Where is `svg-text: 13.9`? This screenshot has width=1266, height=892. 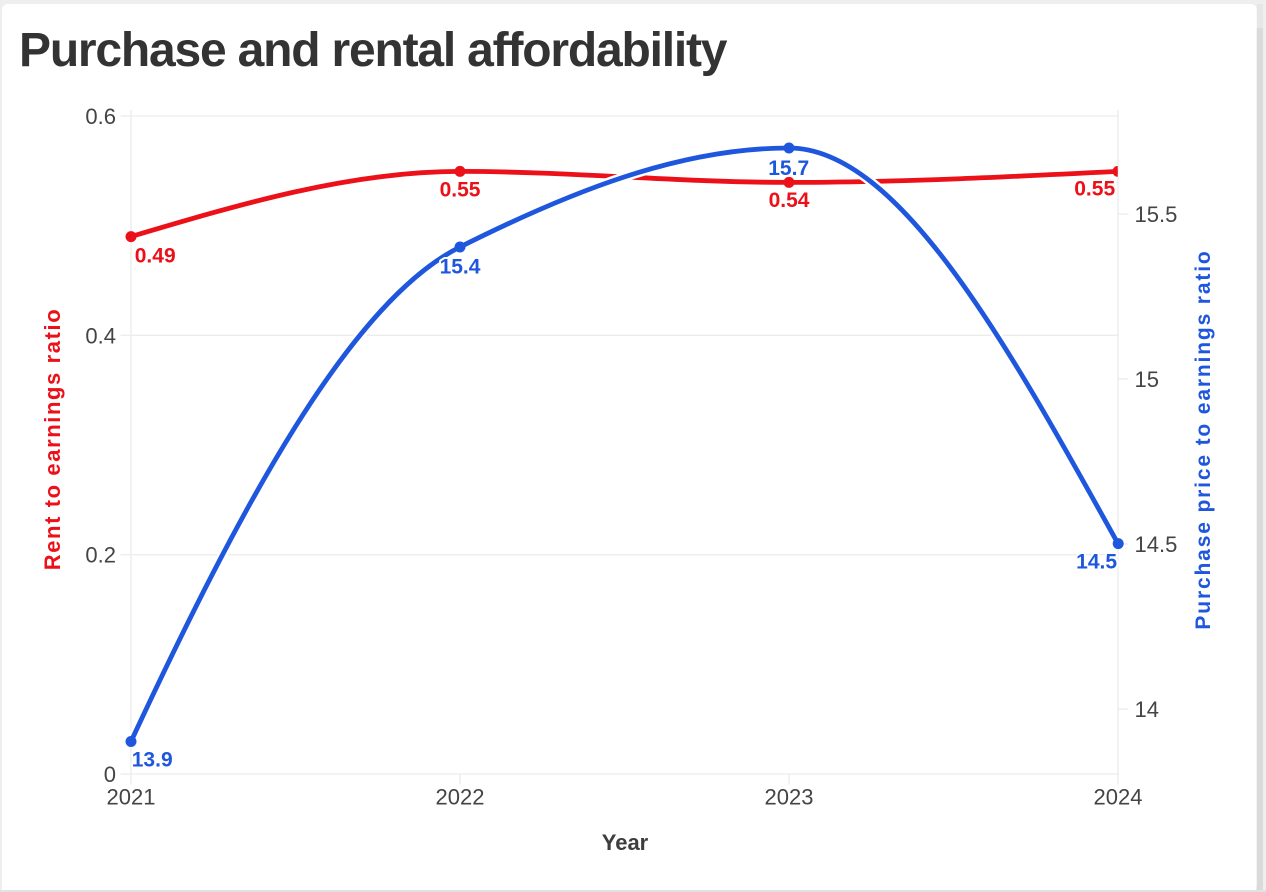 svg-text: 13.9 is located at coordinates (152, 759).